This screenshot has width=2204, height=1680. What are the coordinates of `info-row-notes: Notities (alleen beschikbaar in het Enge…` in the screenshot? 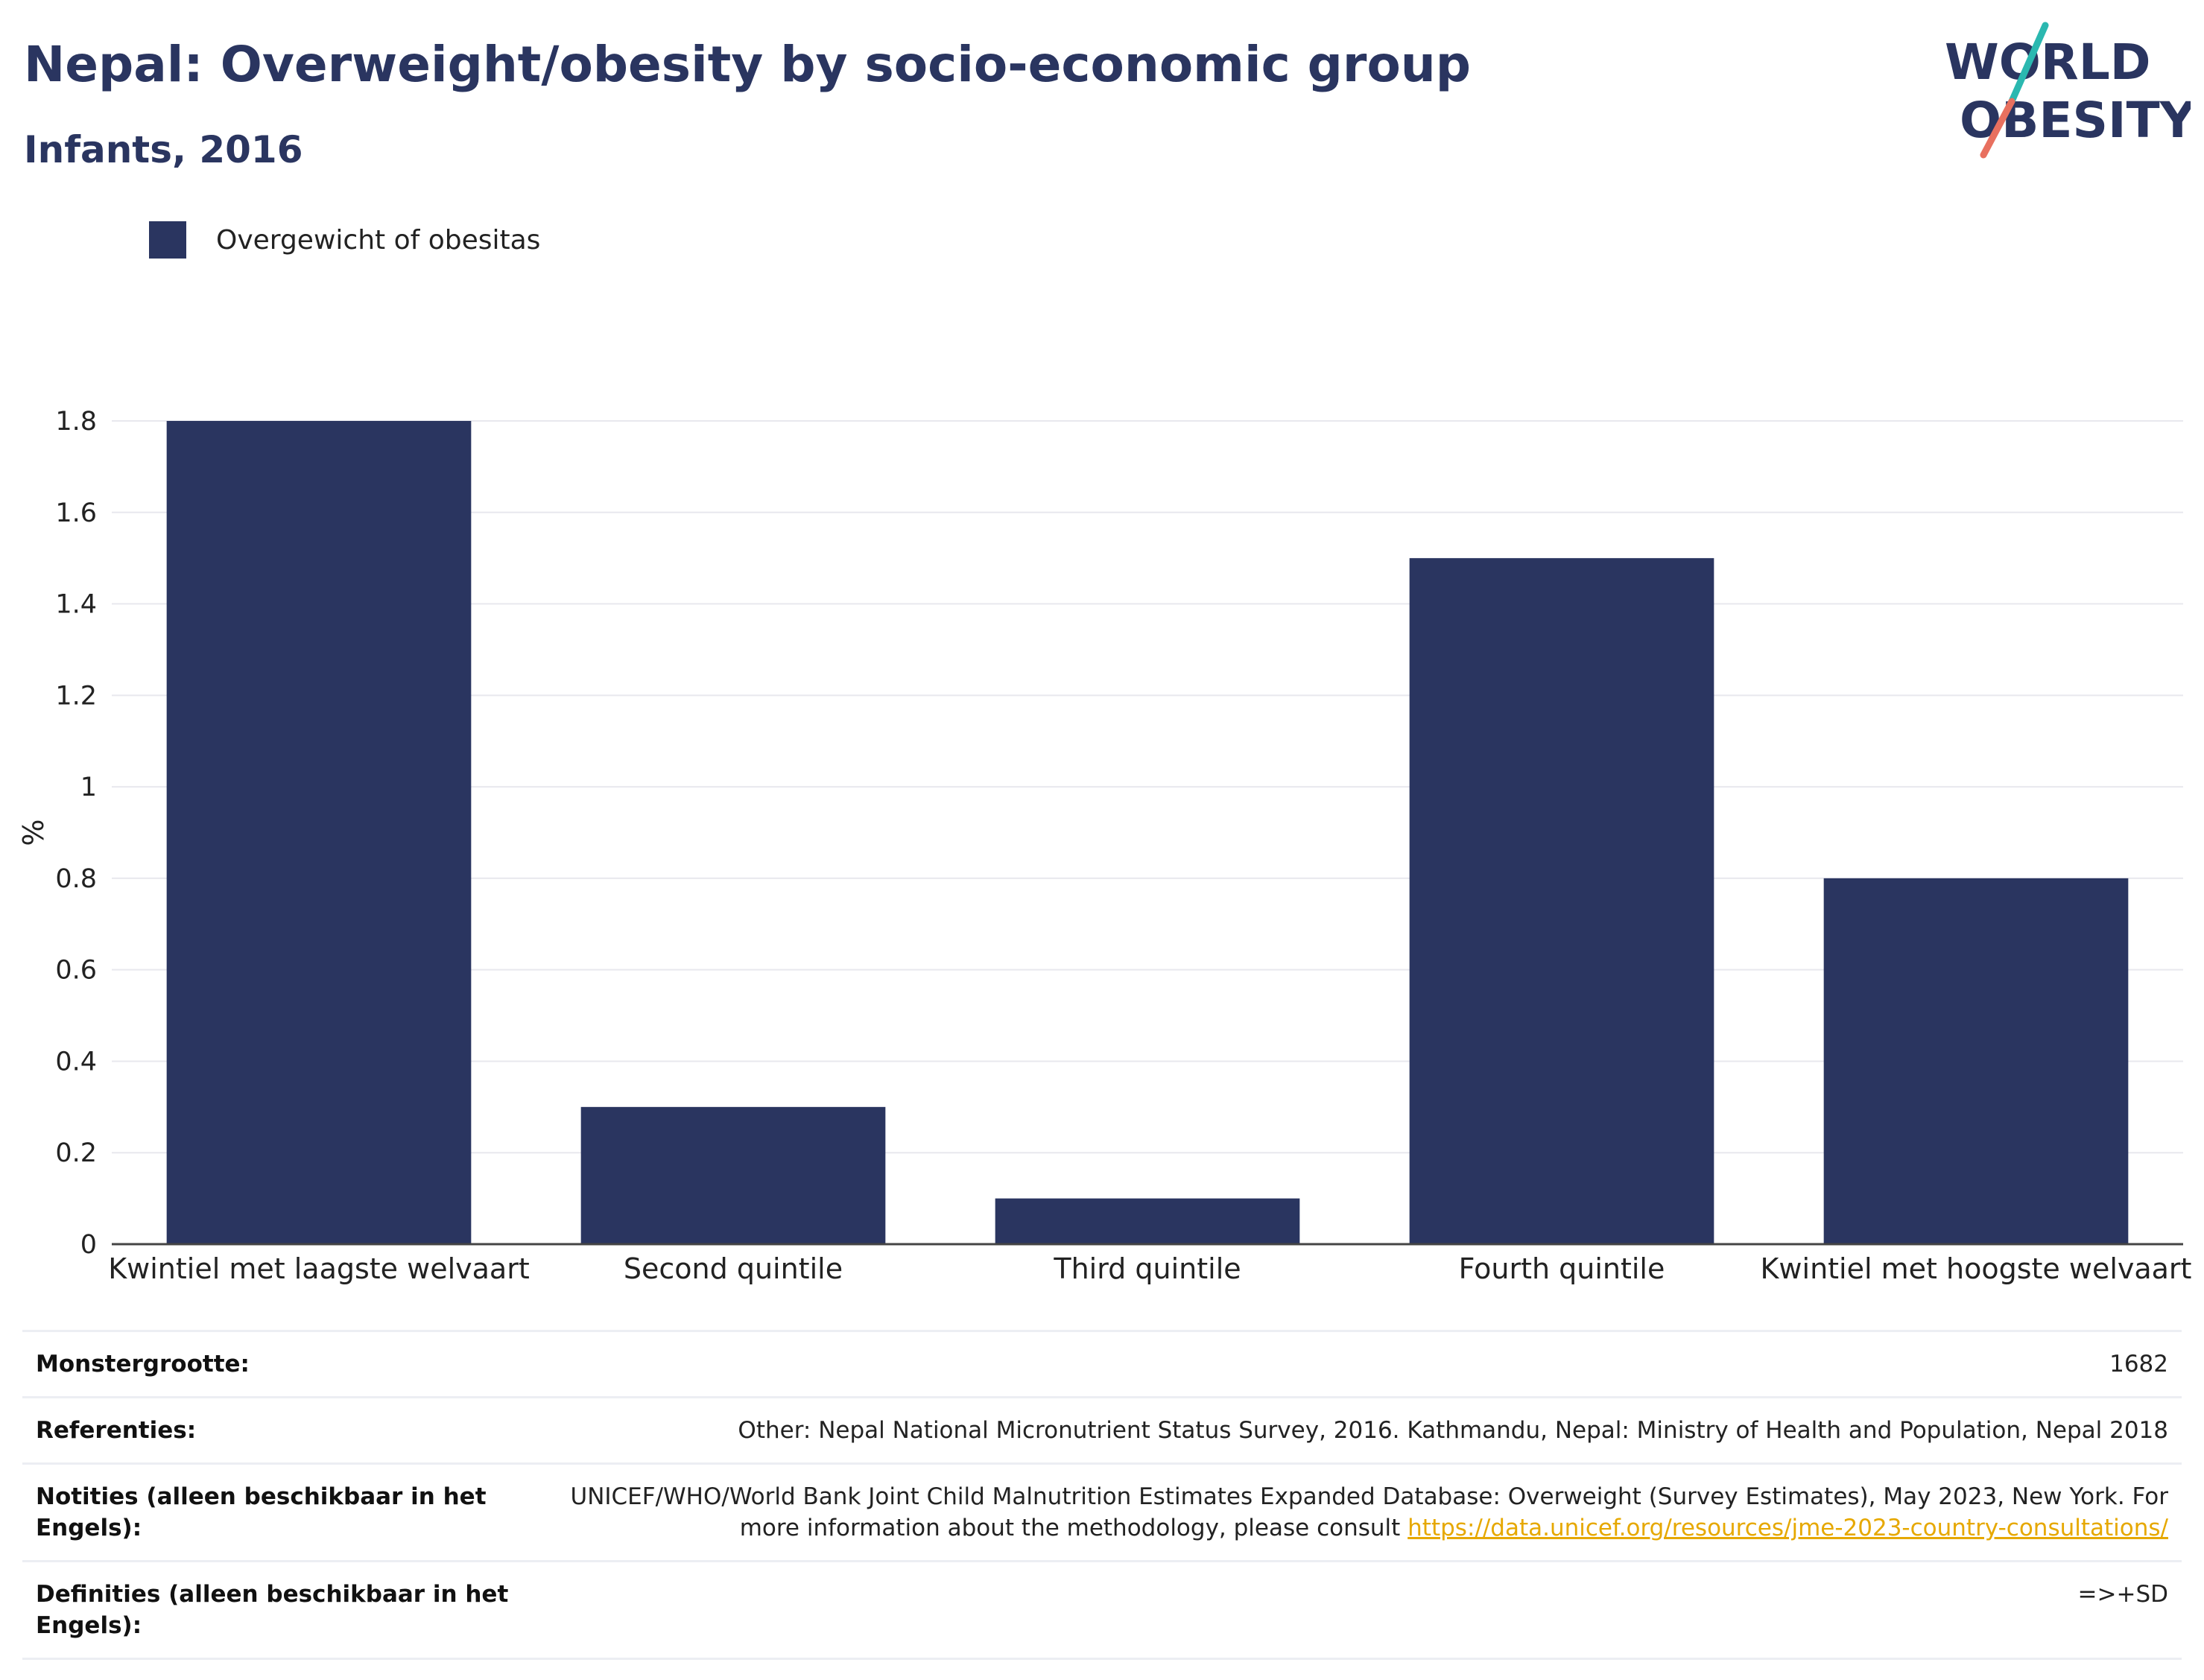 It's located at (1102, 1511).